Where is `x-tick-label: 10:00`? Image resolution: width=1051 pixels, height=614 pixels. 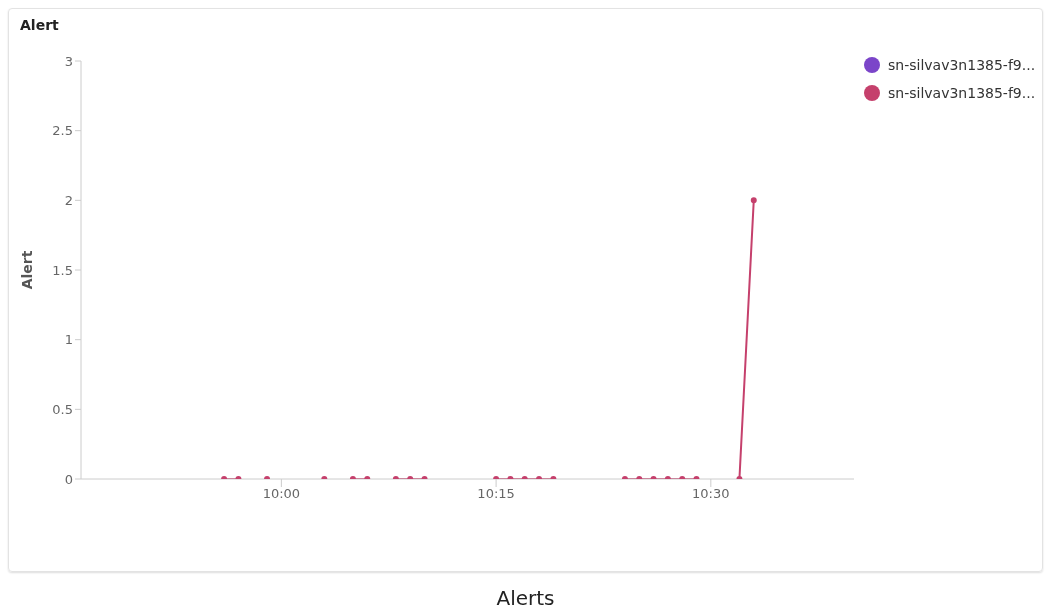
x-tick-label: 10:00 is located at coordinates (281, 494).